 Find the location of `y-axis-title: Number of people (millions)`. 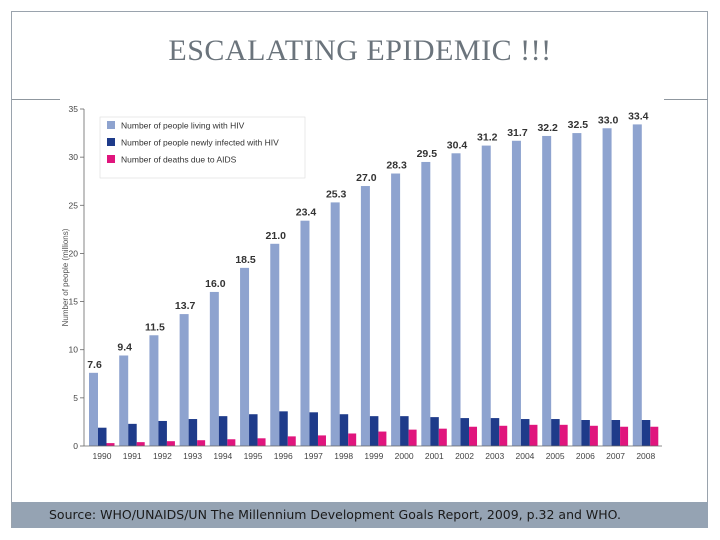

y-axis-title: Number of people (millions) is located at coordinates (65, 277).